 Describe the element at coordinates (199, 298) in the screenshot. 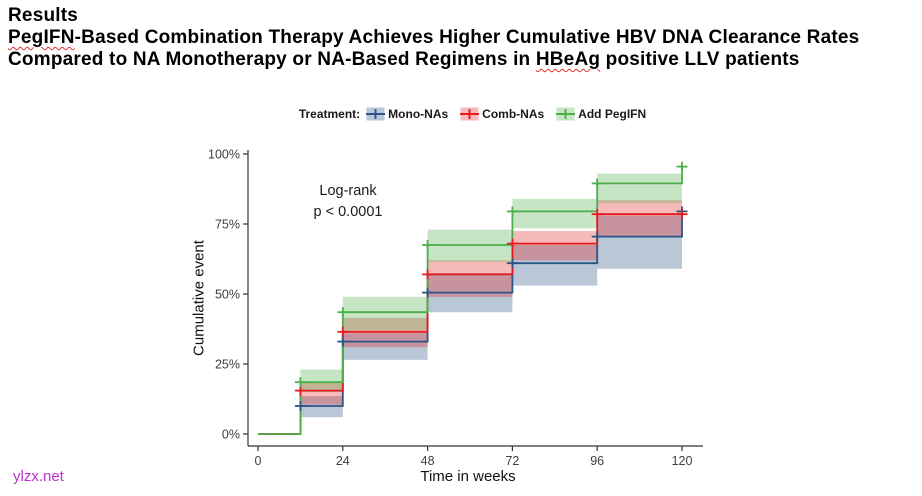

I see `y-axis-title: Cumulative event` at that location.